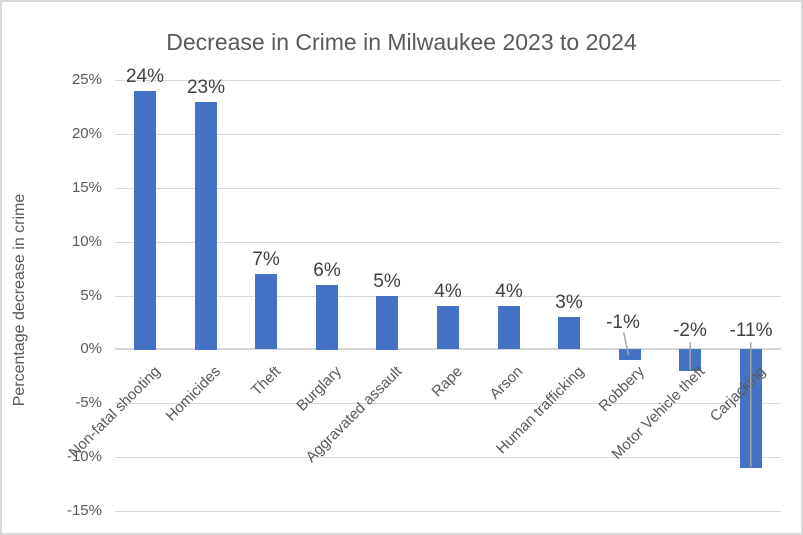  I want to click on x-category-label-robbery: Robbery, so click(621, 389).